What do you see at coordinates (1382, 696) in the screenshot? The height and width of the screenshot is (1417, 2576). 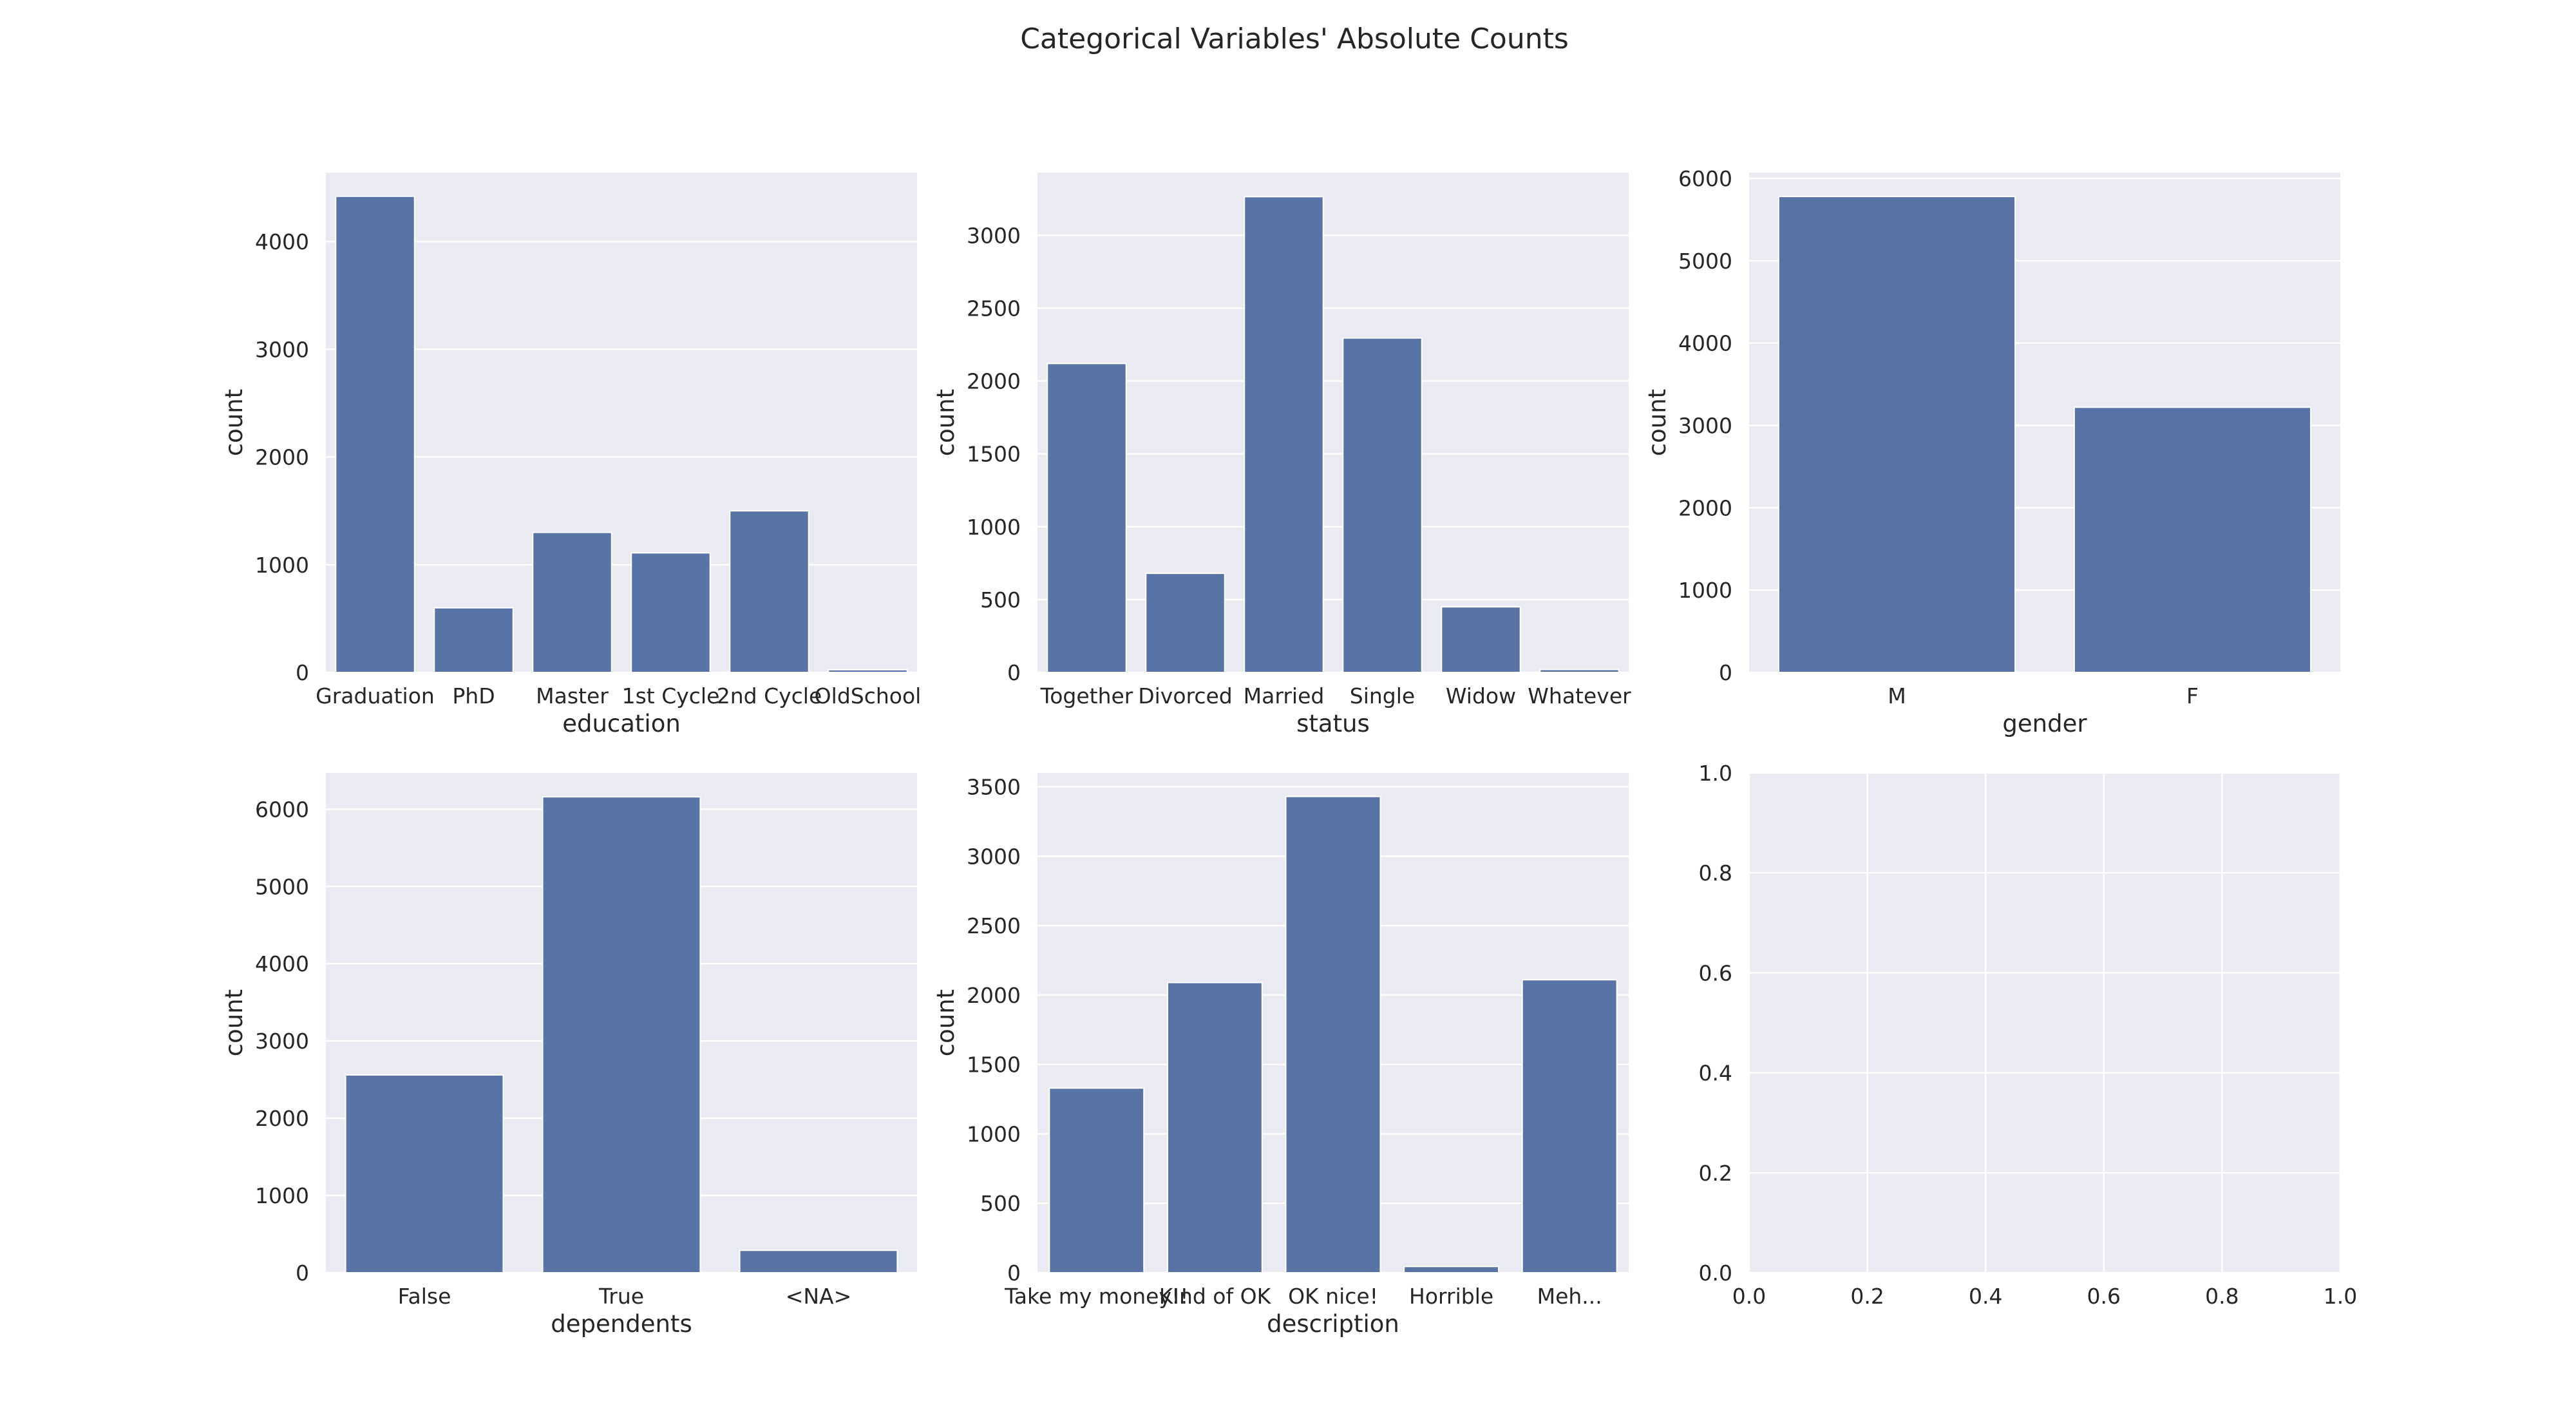 I see `x-tick-label: Single` at bounding box center [1382, 696].